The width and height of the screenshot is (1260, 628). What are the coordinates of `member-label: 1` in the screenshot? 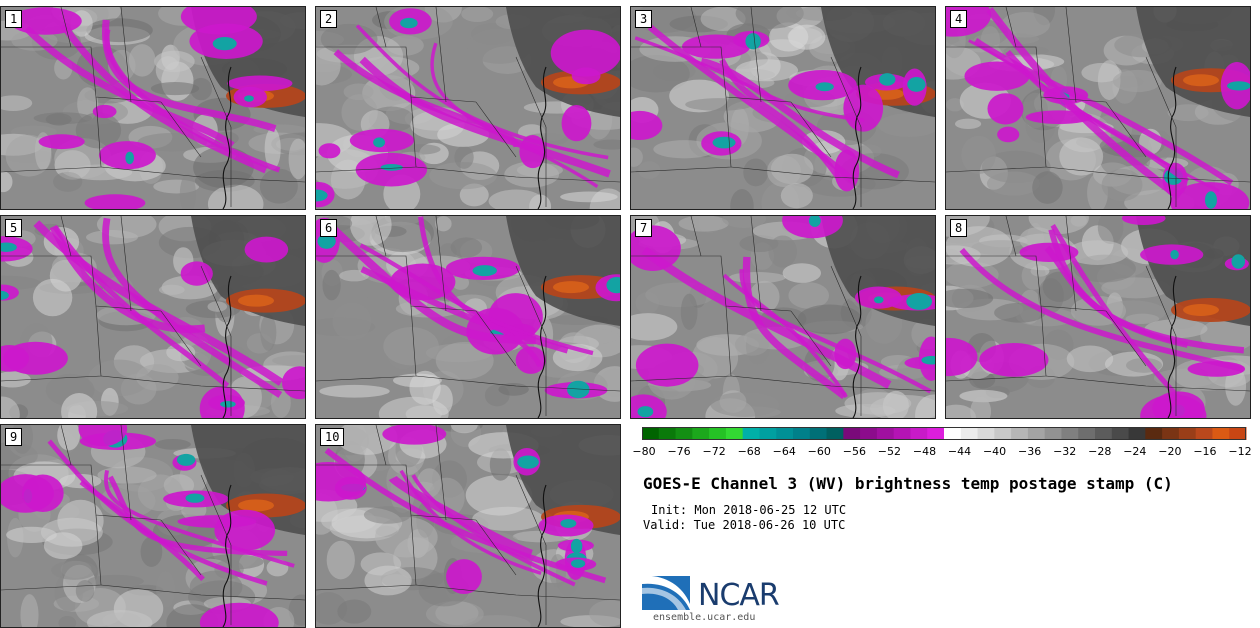 It's located at (14, 19).